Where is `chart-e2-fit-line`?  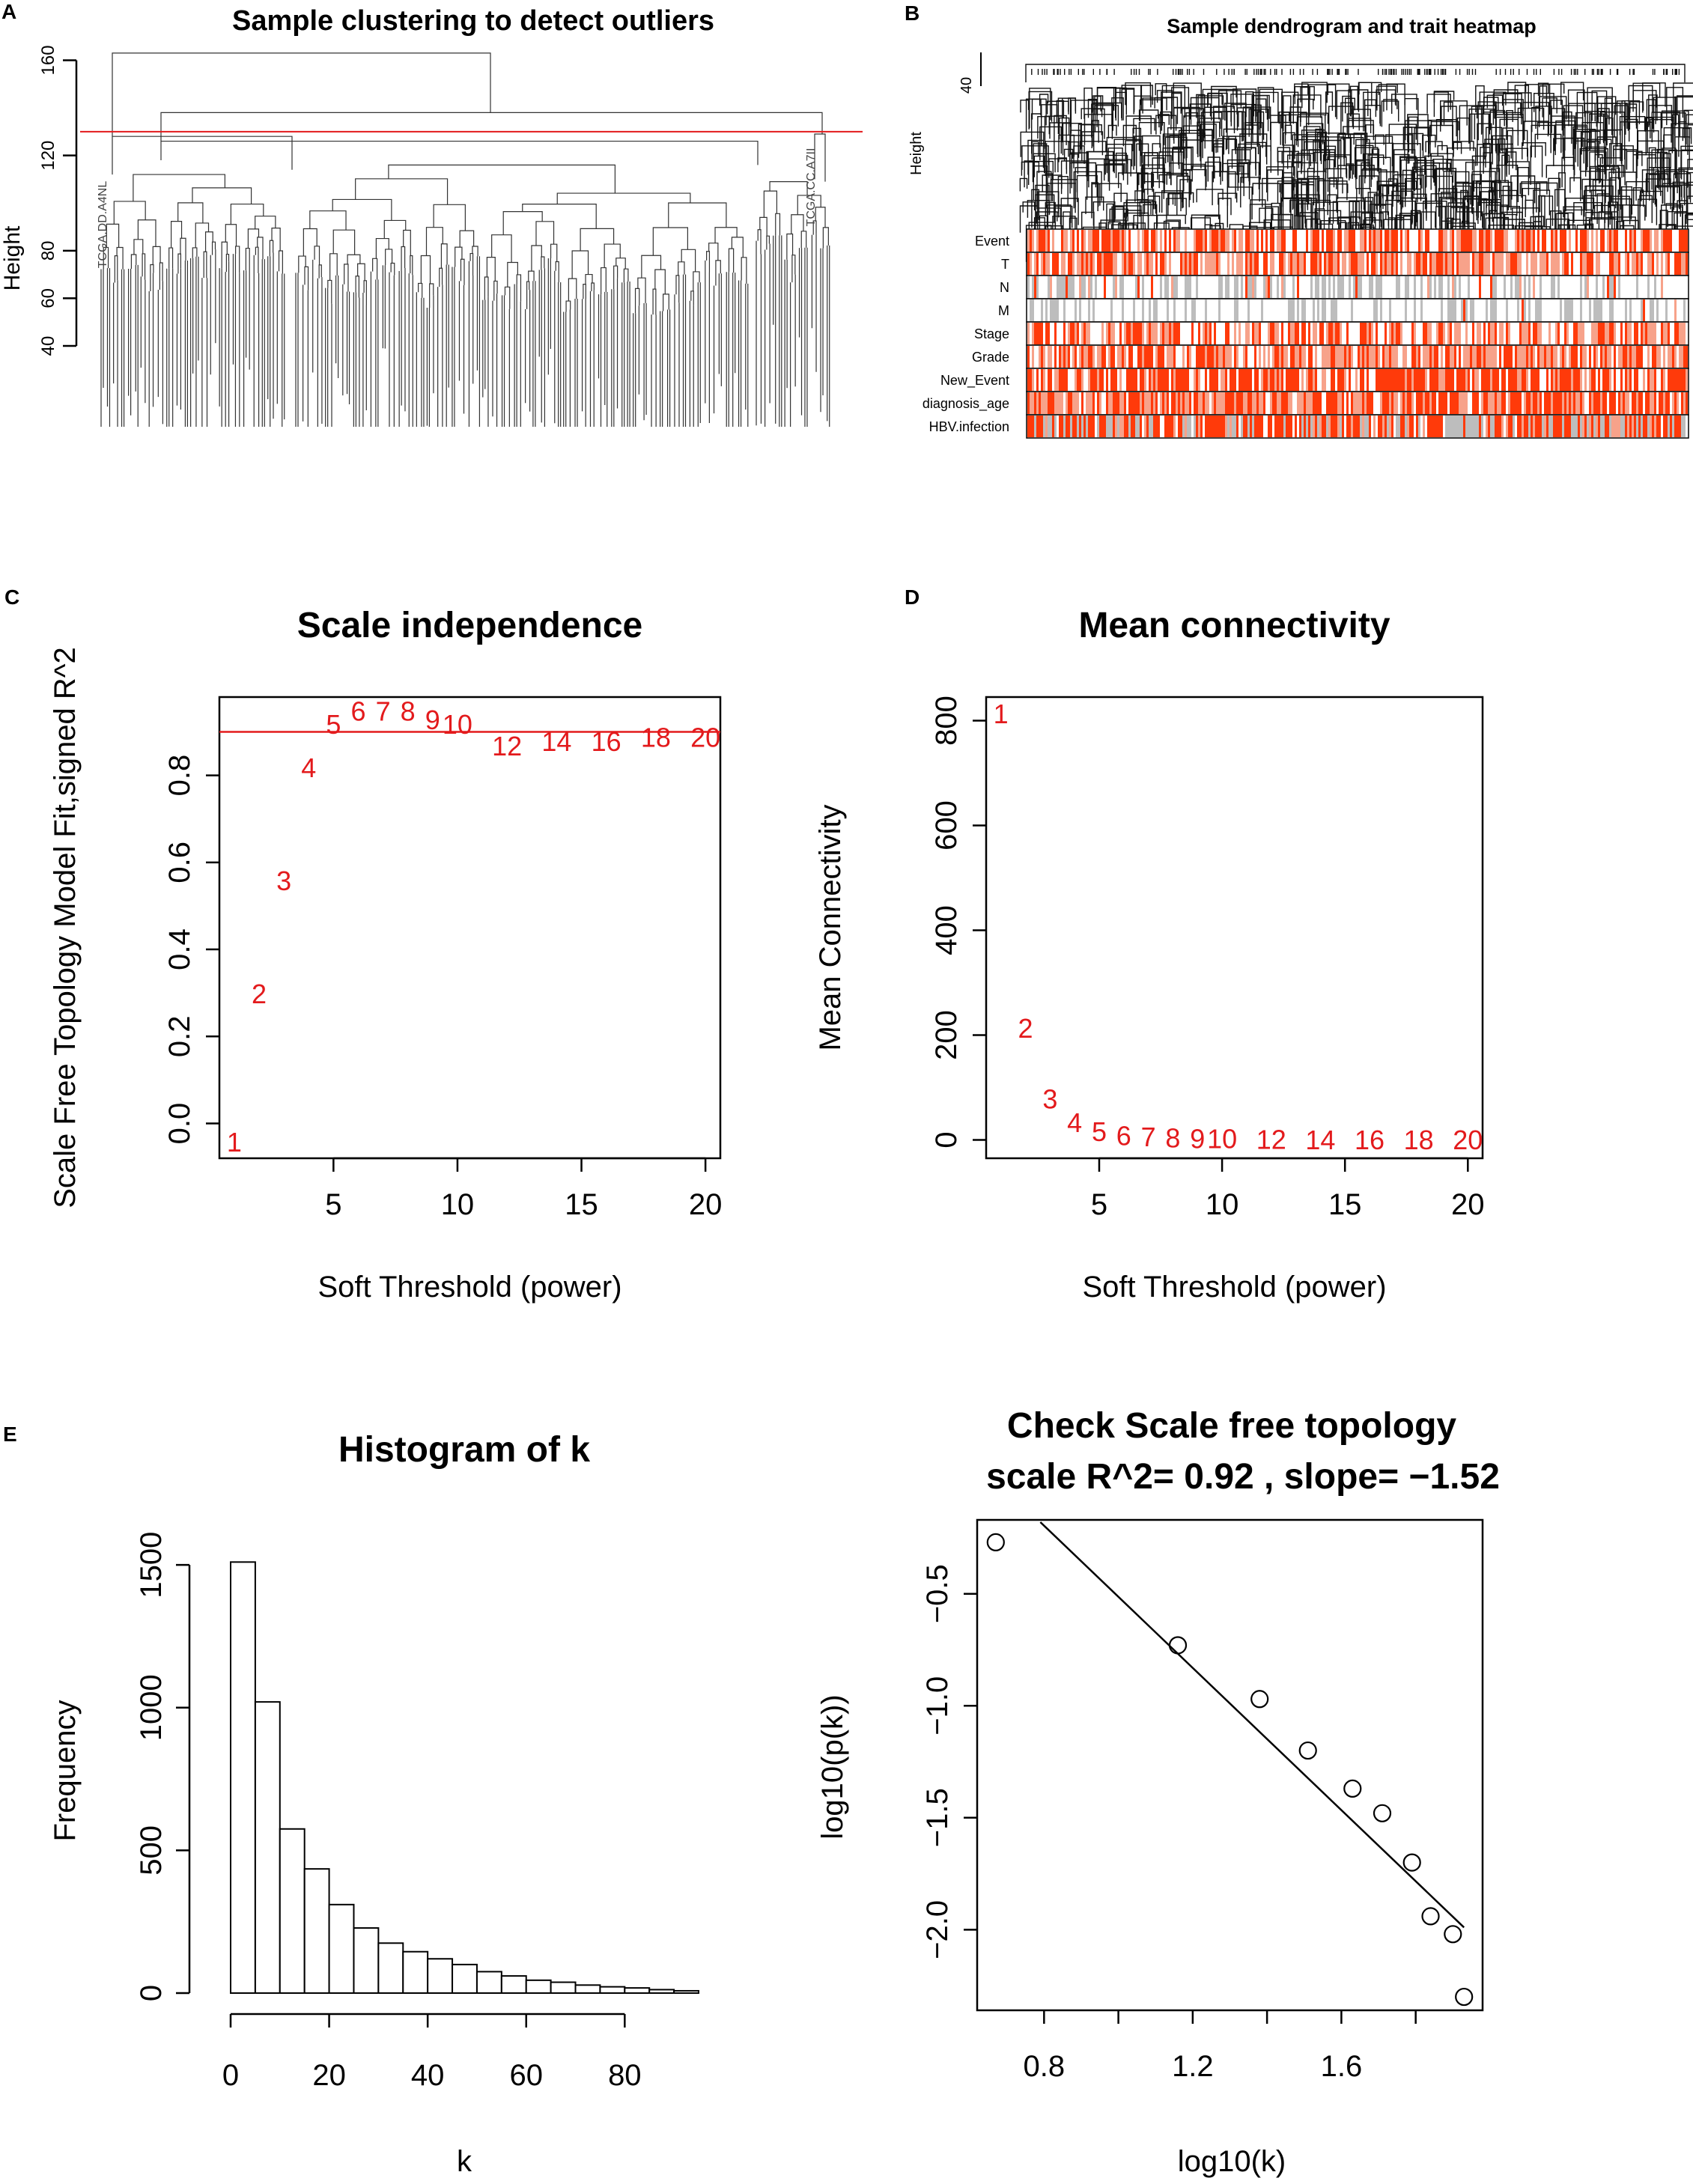
chart-e2-fit-line is located at coordinates (1252, 1725).